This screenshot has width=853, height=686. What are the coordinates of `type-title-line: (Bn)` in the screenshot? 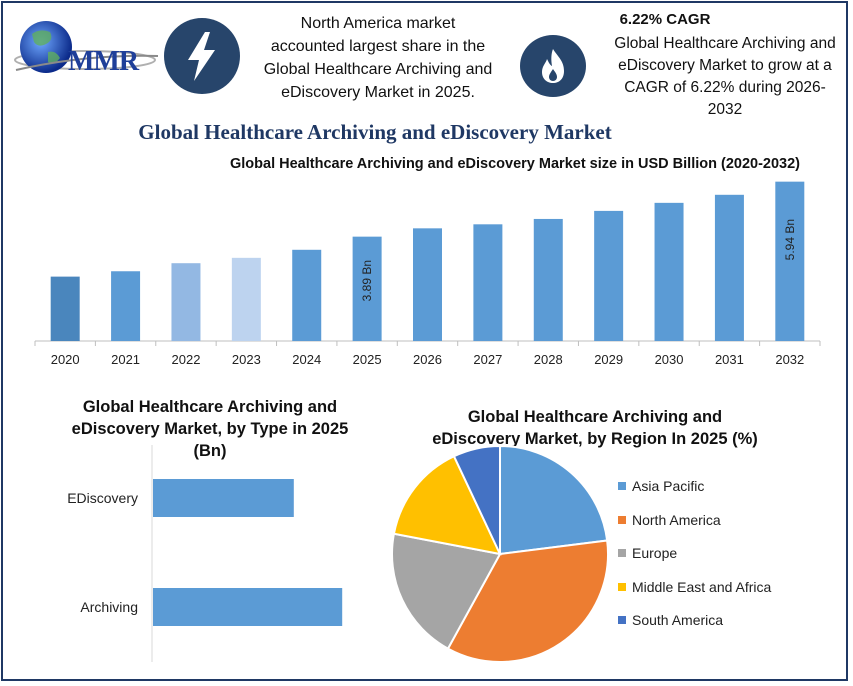 It's located at (210, 451).